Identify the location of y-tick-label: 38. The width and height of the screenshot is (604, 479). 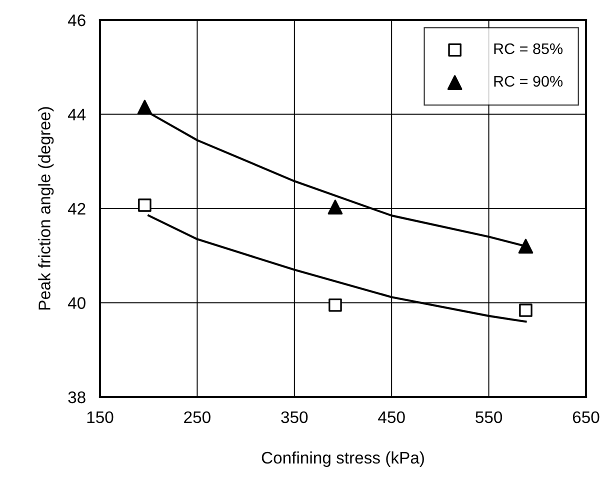
(77, 397).